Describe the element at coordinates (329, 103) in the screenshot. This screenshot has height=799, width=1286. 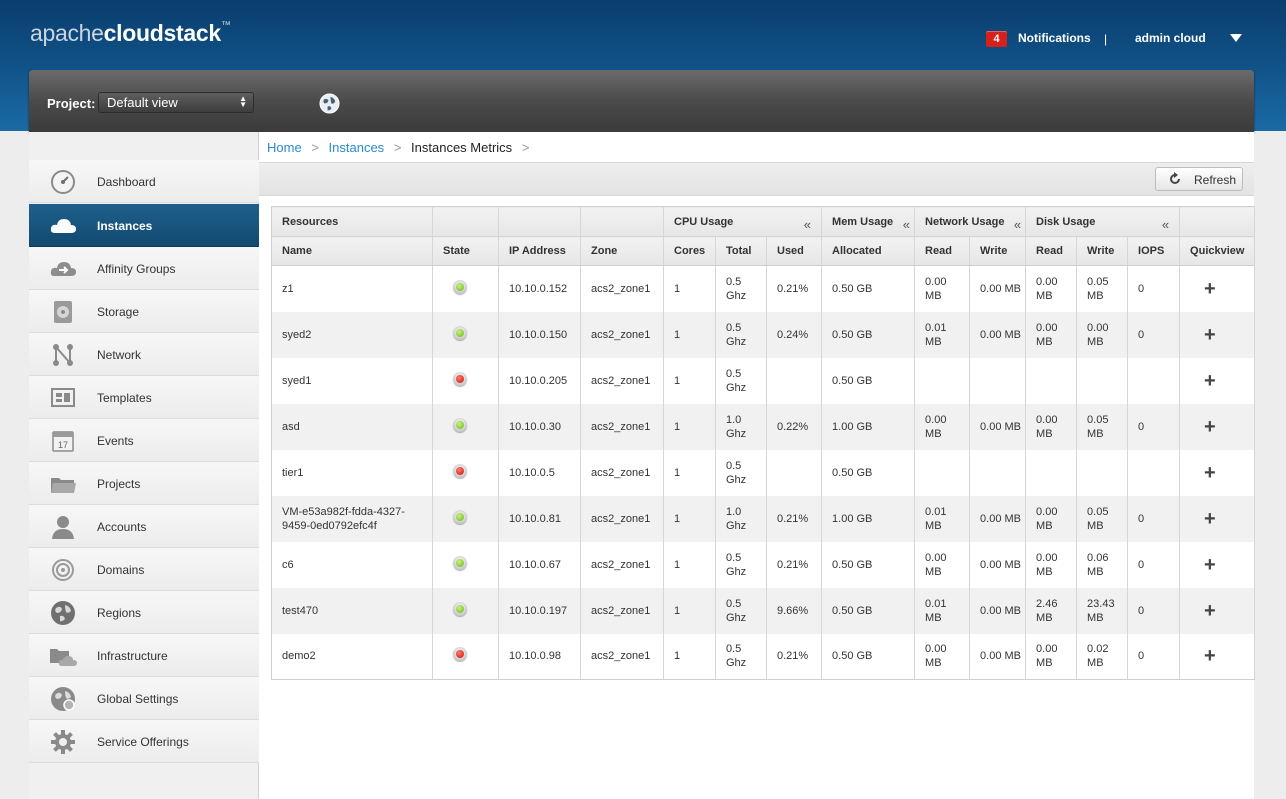
I see `globe-icon` at that location.